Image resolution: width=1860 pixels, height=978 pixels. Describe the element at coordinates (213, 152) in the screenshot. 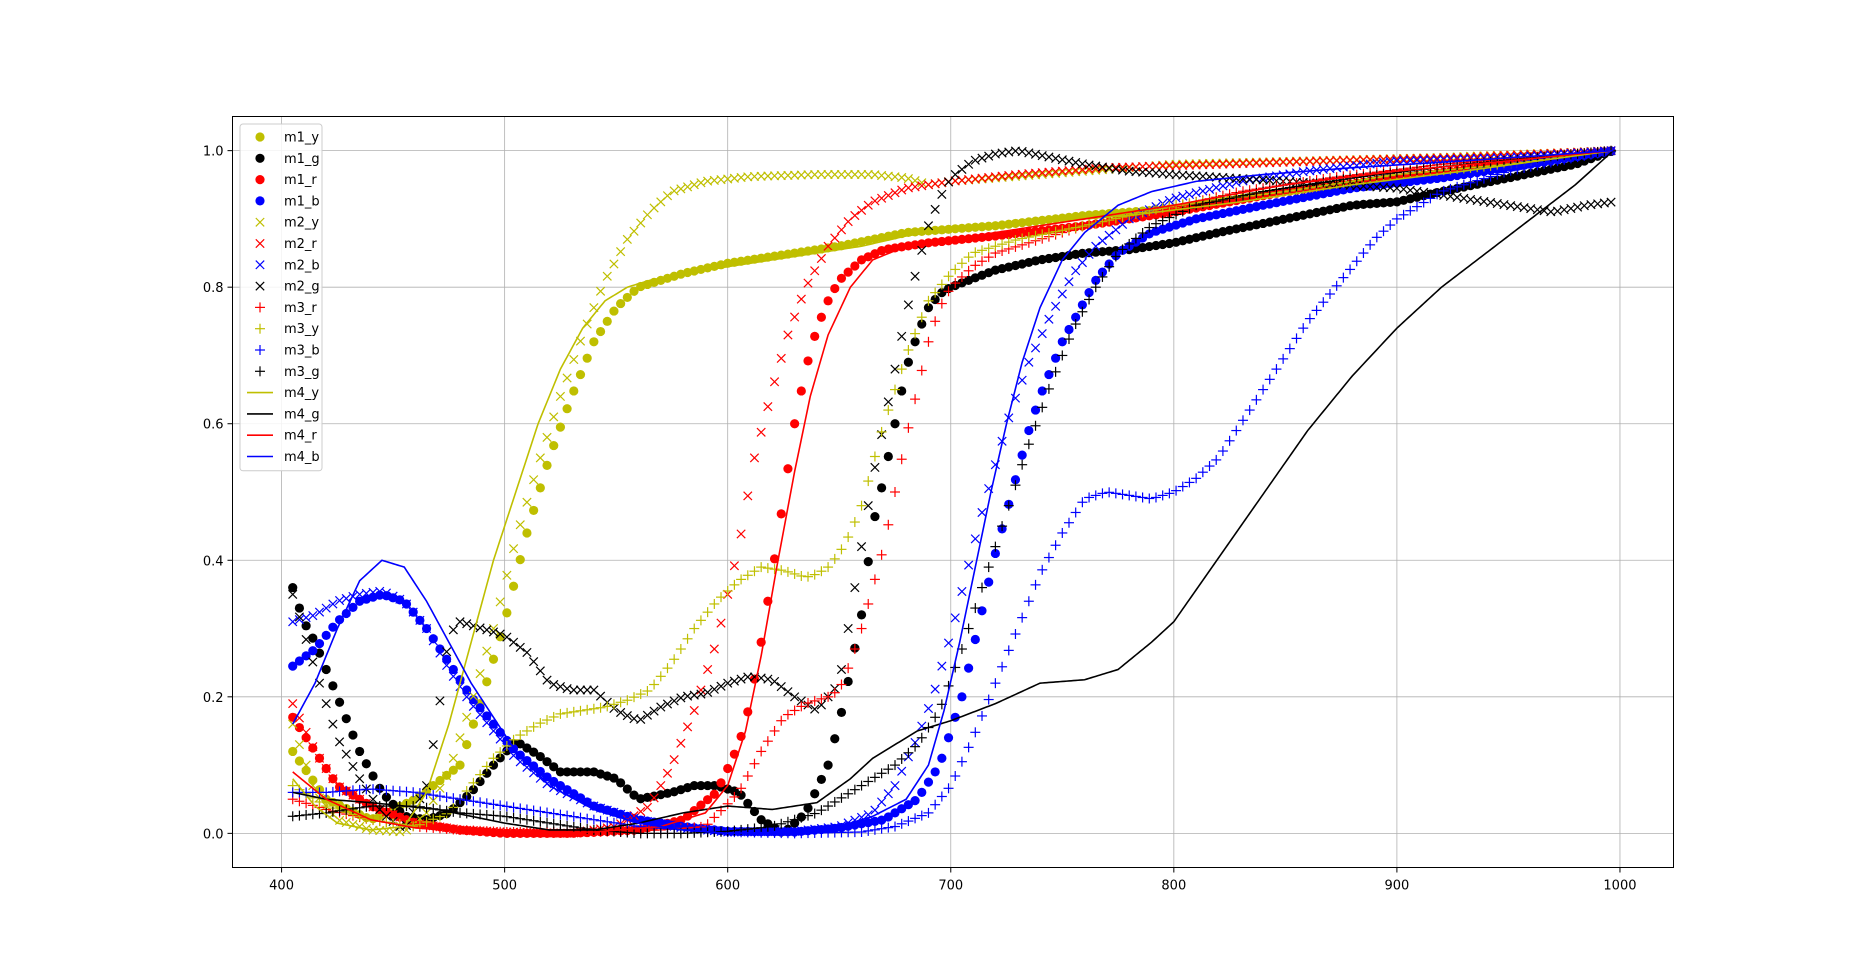

I see `y-tick-label: 1.0` at that location.